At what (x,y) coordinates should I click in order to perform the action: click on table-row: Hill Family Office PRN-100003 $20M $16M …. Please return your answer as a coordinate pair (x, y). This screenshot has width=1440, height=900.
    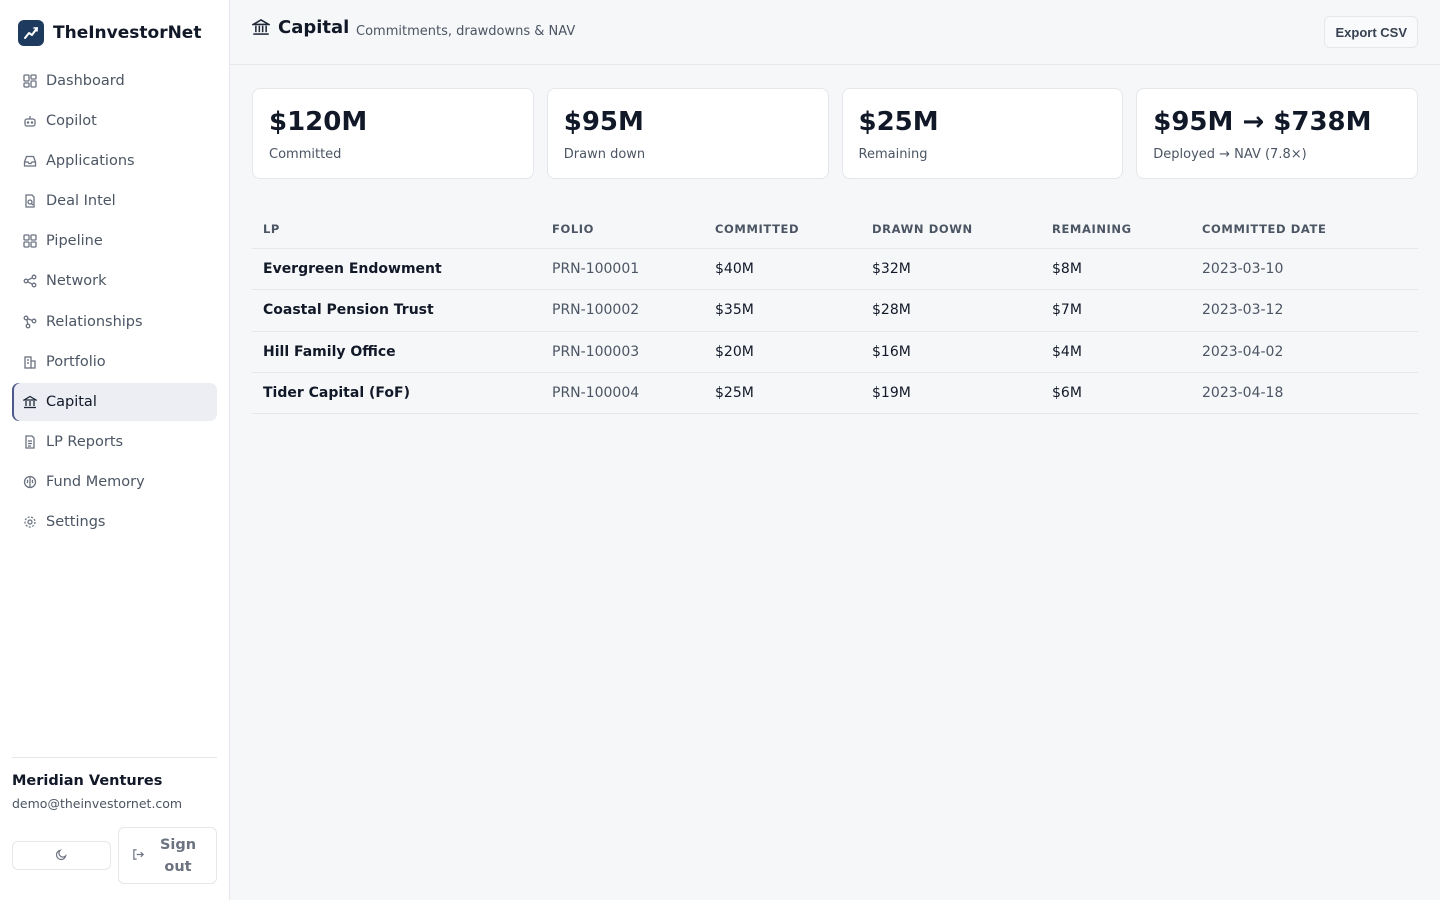
    Looking at the image, I should click on (835, 352).